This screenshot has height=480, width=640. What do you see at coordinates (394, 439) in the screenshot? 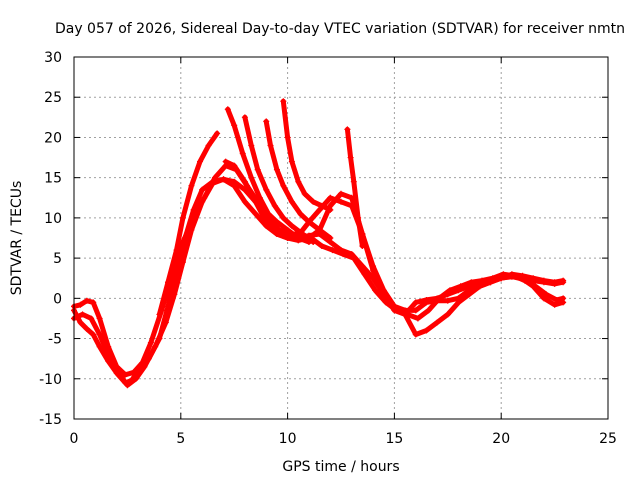
I see `x-tick-label: 15` at bounding box center [394, 439].